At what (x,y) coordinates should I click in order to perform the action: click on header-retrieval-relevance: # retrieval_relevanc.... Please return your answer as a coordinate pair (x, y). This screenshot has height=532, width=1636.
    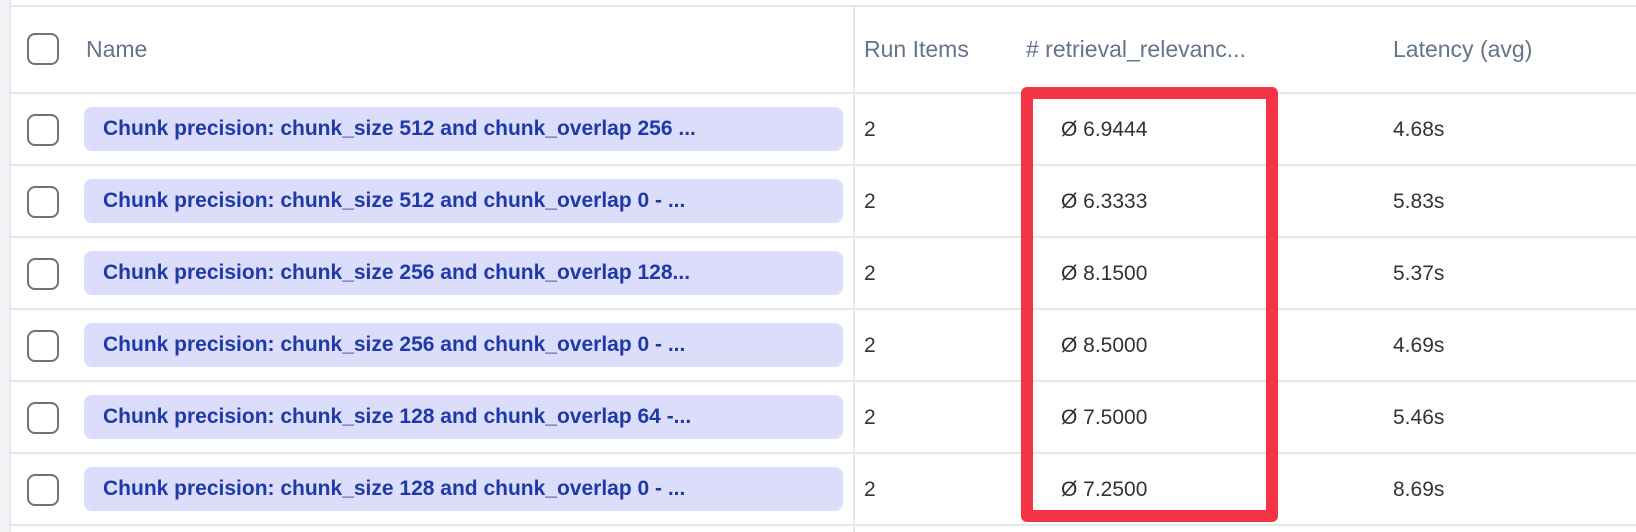
    Looking at the image, I should click on (1136, 49).